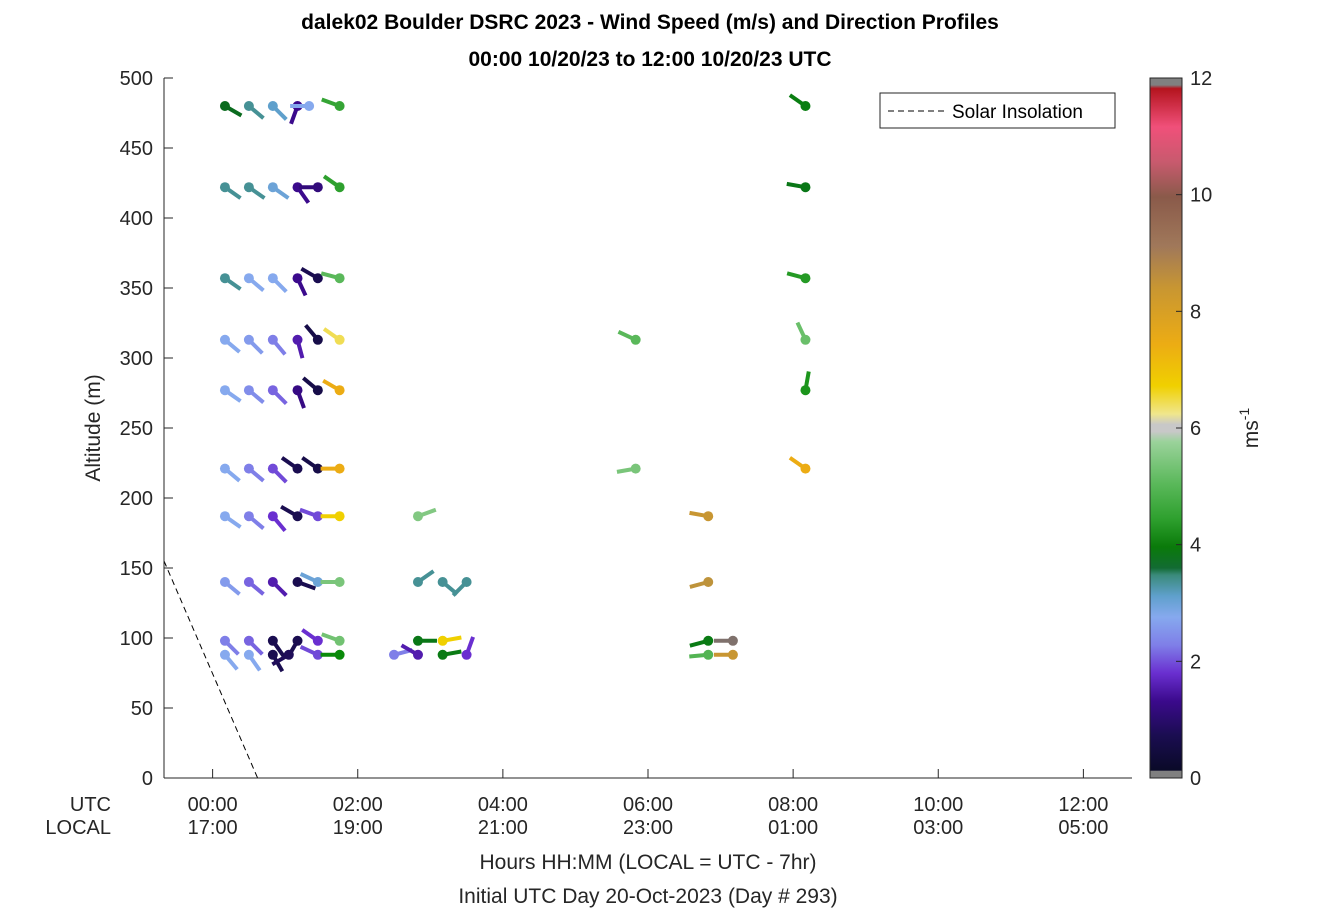  I want to click on y-tick-label: 450, so click(136, 149).